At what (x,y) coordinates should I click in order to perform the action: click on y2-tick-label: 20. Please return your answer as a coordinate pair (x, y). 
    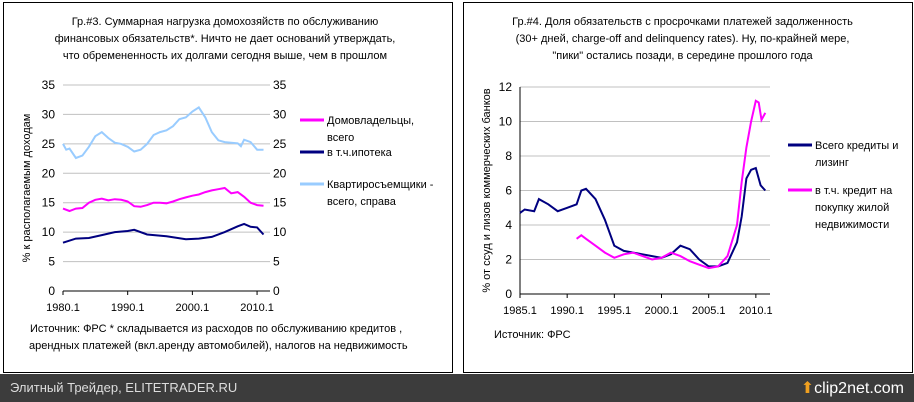
    Looking at the image, I should click on (280, 173).